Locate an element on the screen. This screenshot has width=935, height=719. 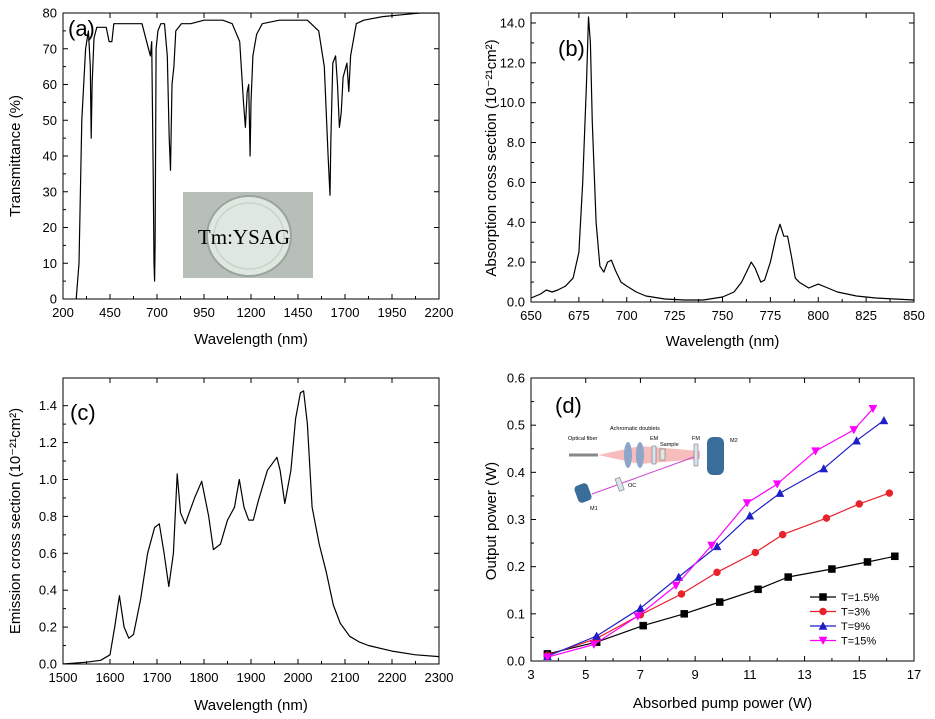
m1-mirror is located at coordinates (583, 493).